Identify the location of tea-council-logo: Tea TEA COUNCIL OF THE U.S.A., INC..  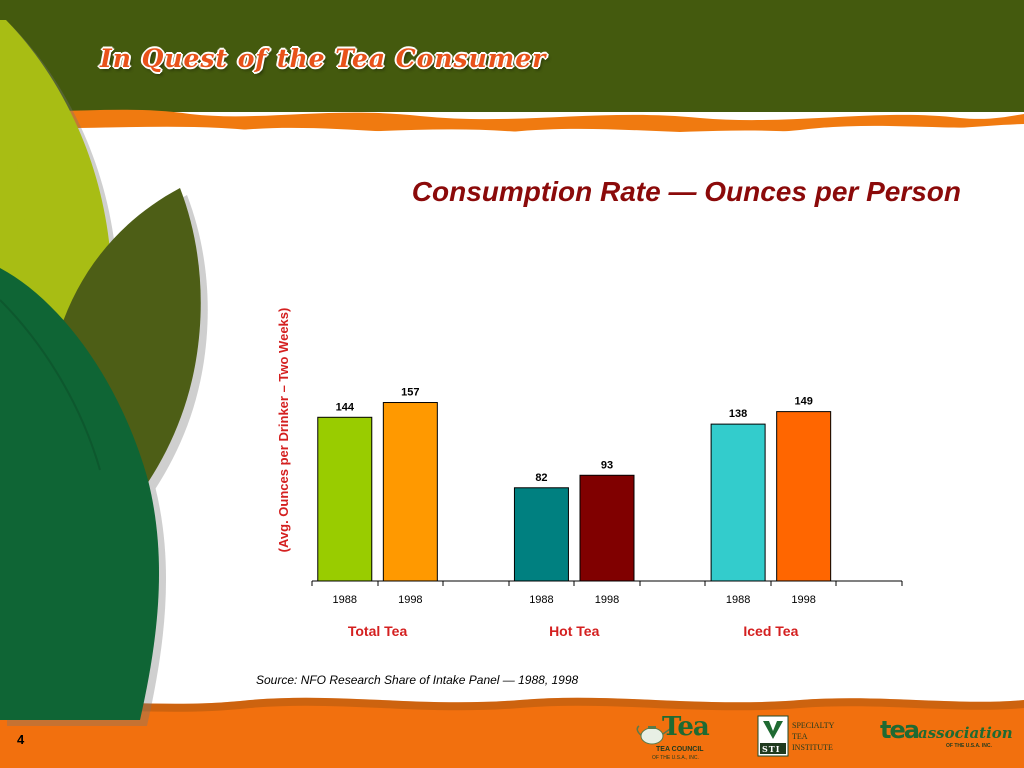
(681, 738).